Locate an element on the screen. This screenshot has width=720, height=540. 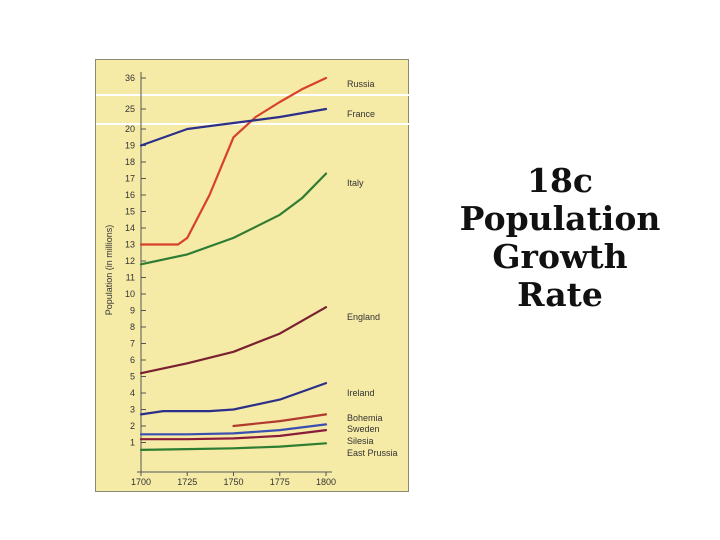
y-tick-label: 13 is located at coordinates (130, 245).